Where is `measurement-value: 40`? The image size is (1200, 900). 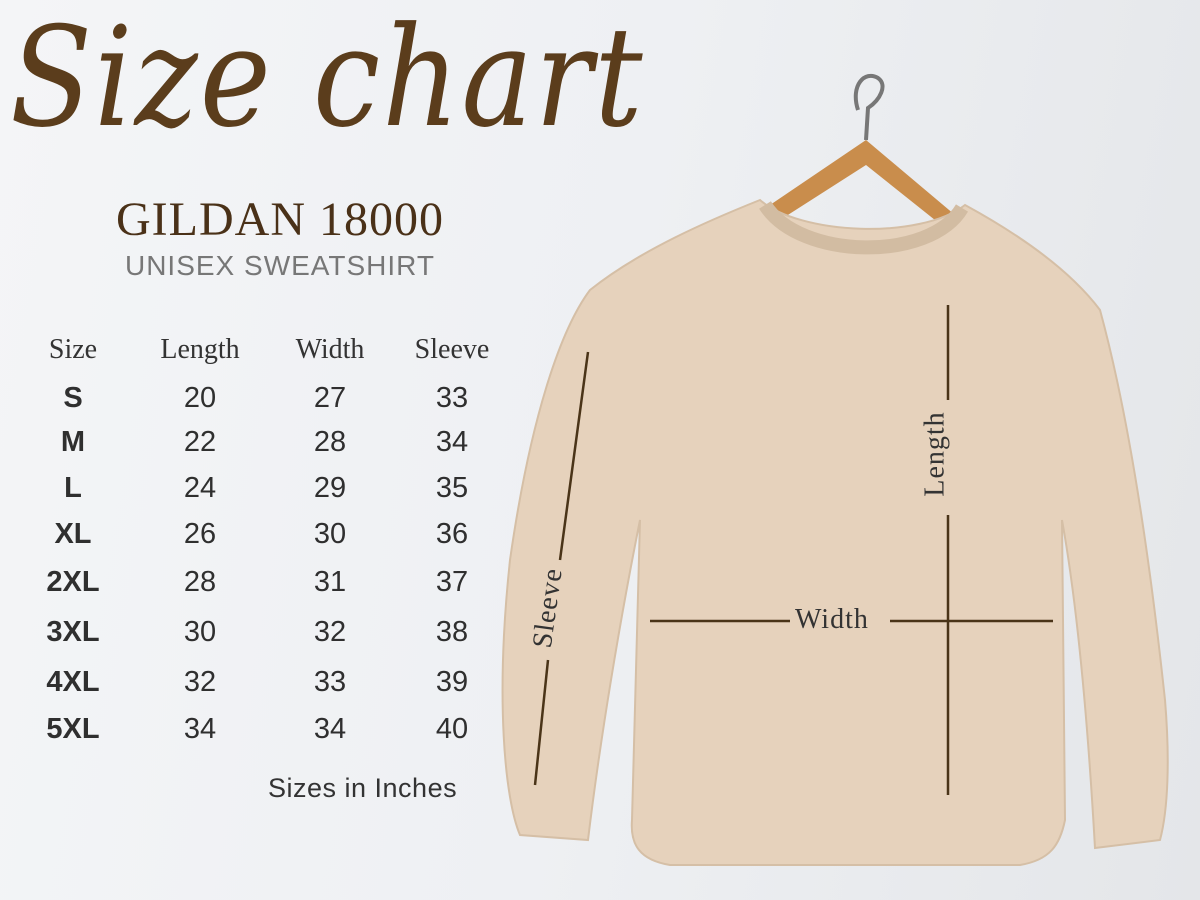
measurement-value: 40 is located at coordinates (452, 729).